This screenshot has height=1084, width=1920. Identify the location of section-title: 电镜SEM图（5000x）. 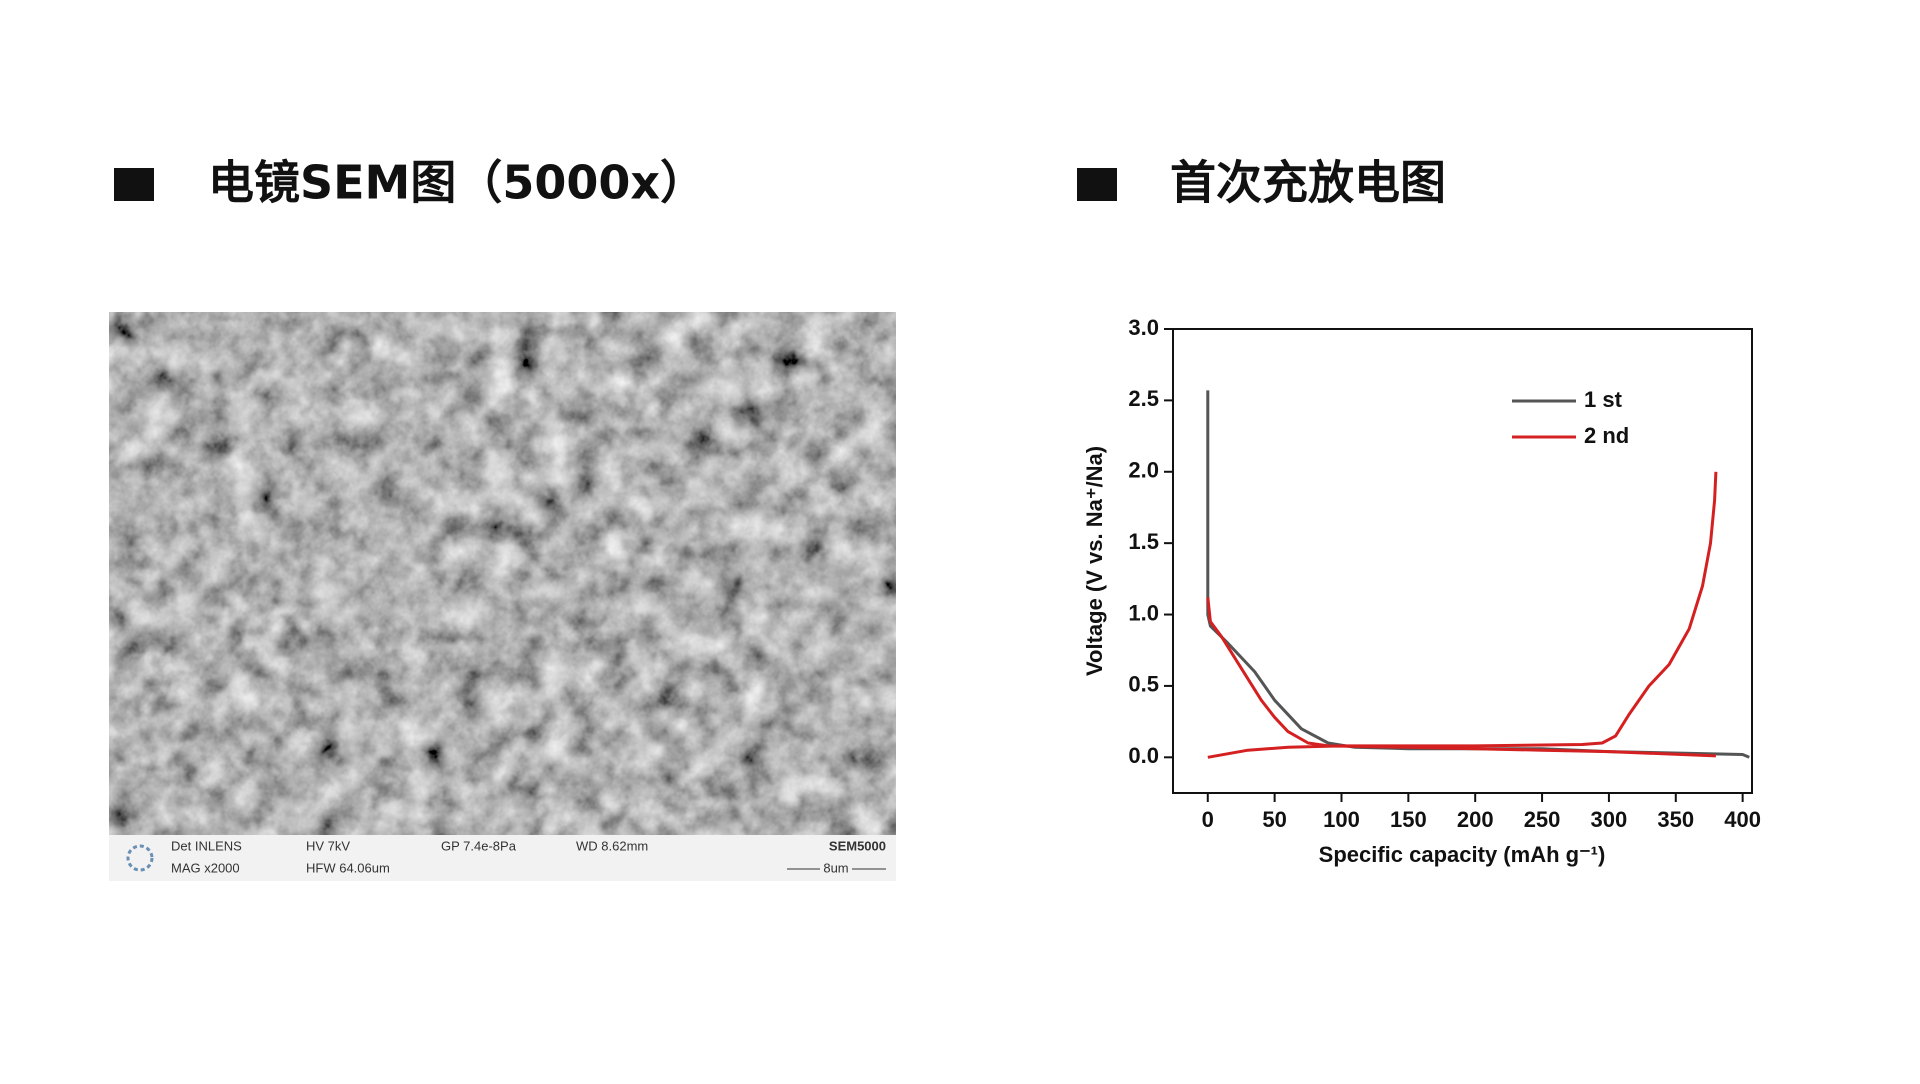
(457, 183).